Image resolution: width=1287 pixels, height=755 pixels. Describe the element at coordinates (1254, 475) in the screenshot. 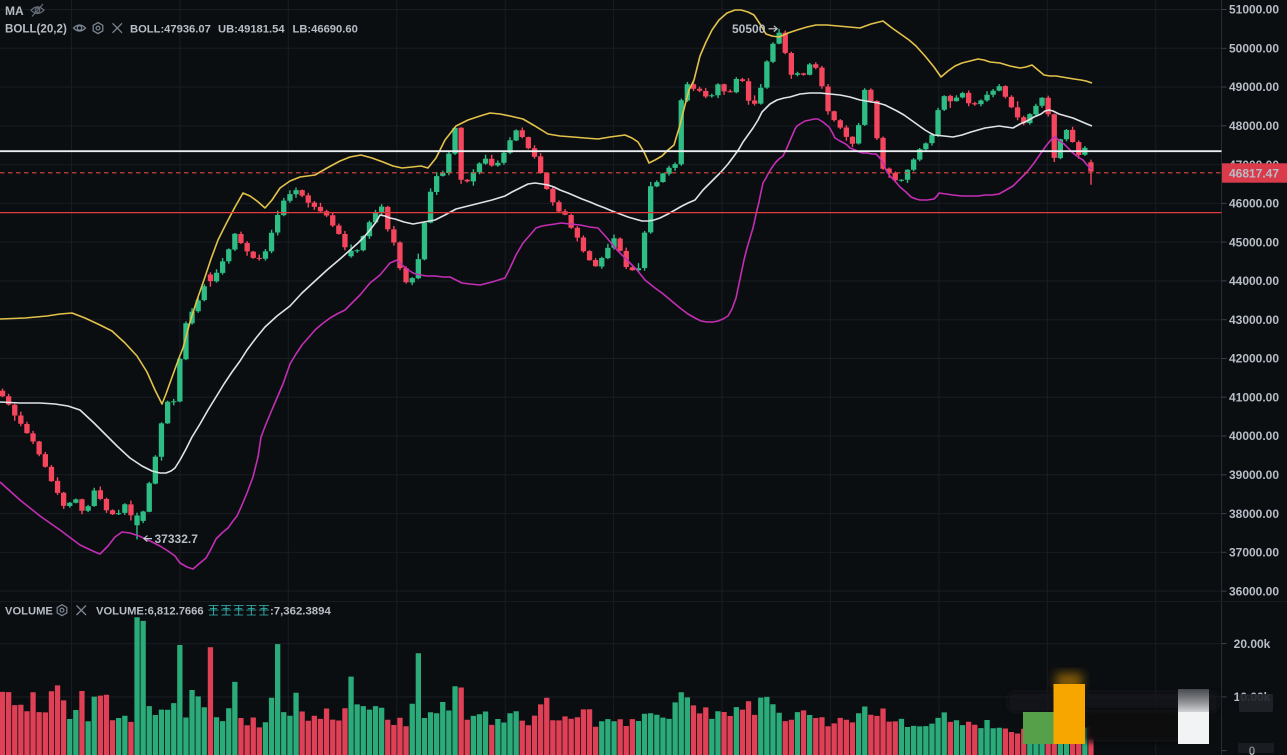

I see `svg-text: 39000.00` at that location.